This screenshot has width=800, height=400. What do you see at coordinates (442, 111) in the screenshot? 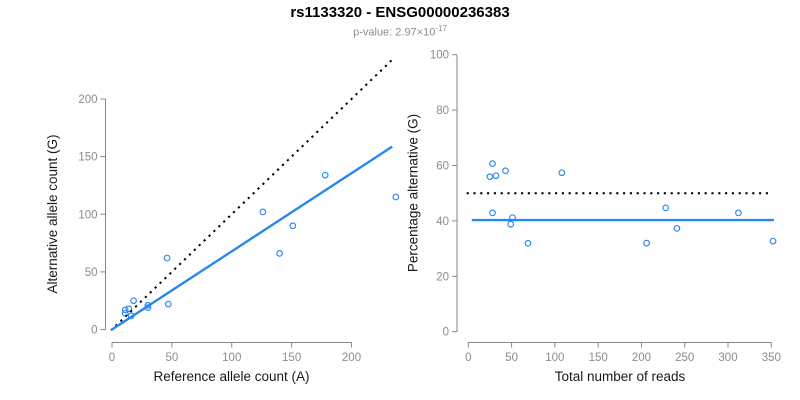
I see `y-axis-tick-label: 80` at bounding box center [442, 111].